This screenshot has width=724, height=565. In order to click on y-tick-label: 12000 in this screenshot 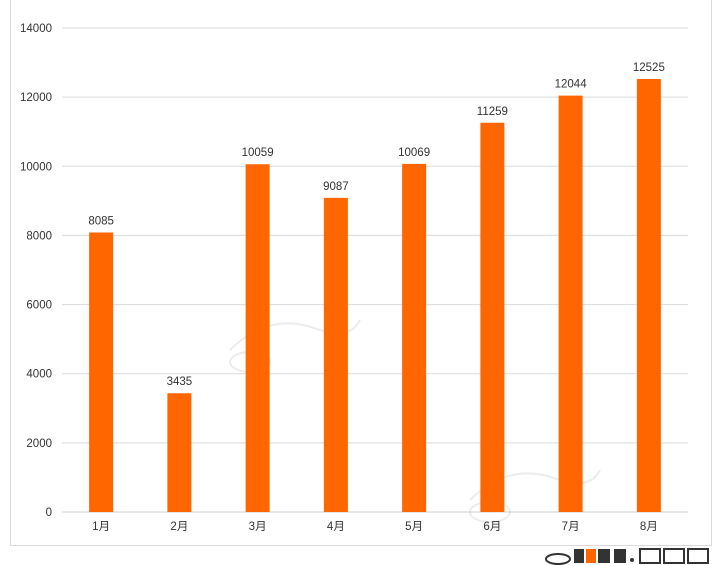, I will do `click(36, 98)`.